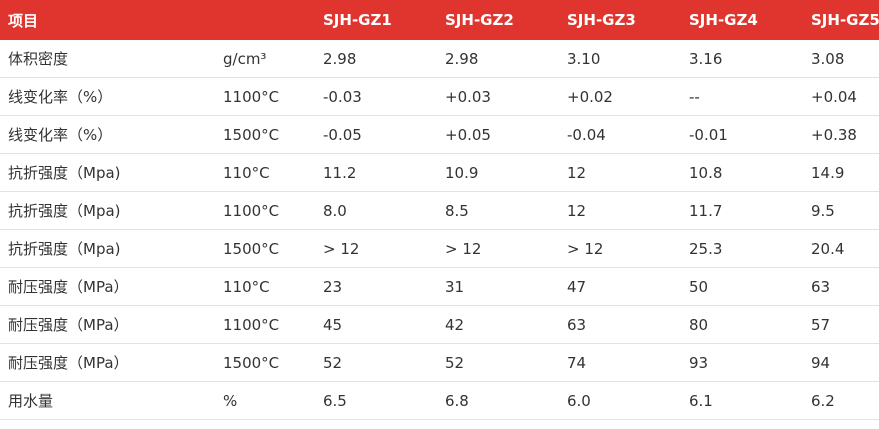 This screenshot has width=879, height=429. What do you see at coordinates (742, 172) in the screenshot?
I see `table-cell: 10.8` at bounding box center [742, 172].